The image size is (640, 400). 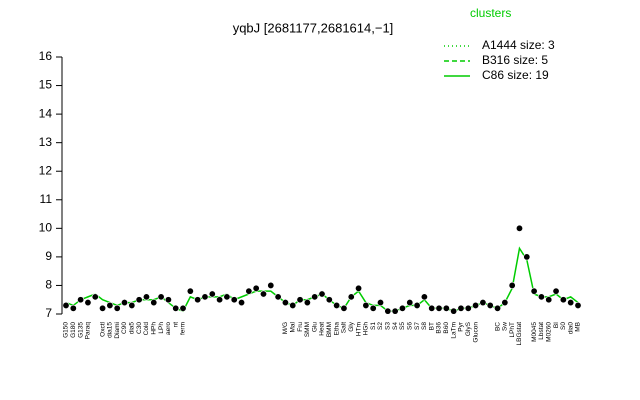 I want to click on legend-label: A1444 size: 3, so click(x=518, y=45).